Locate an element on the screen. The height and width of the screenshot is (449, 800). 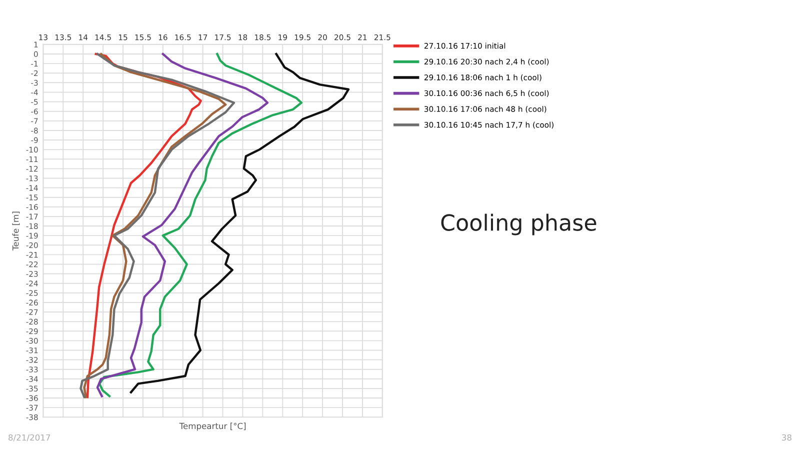
text: 8/21/2017 is located at coordinates (29, 438).